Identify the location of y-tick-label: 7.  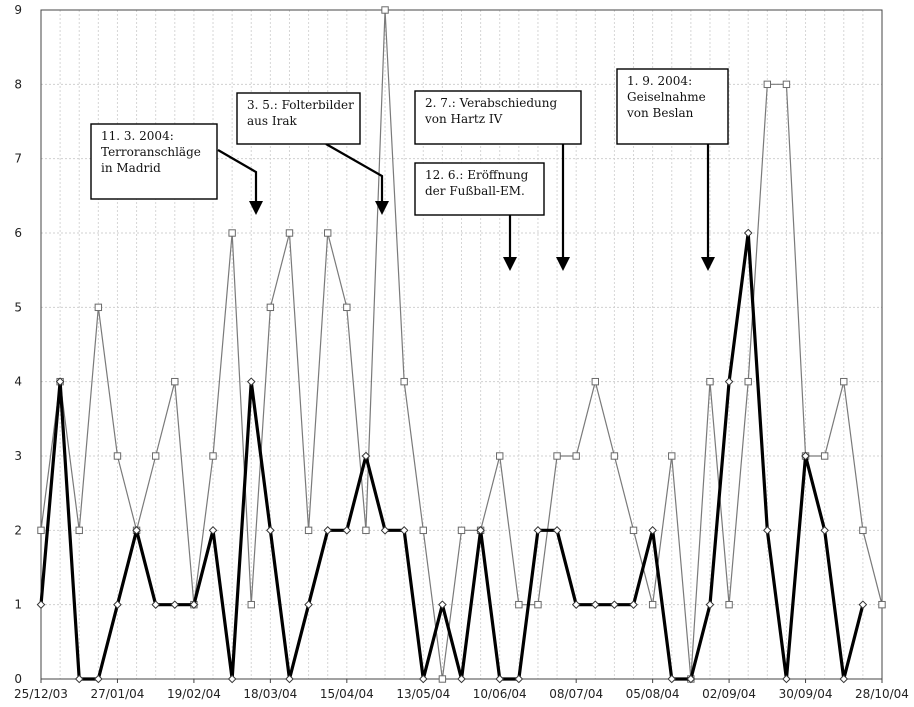
(18, 159).